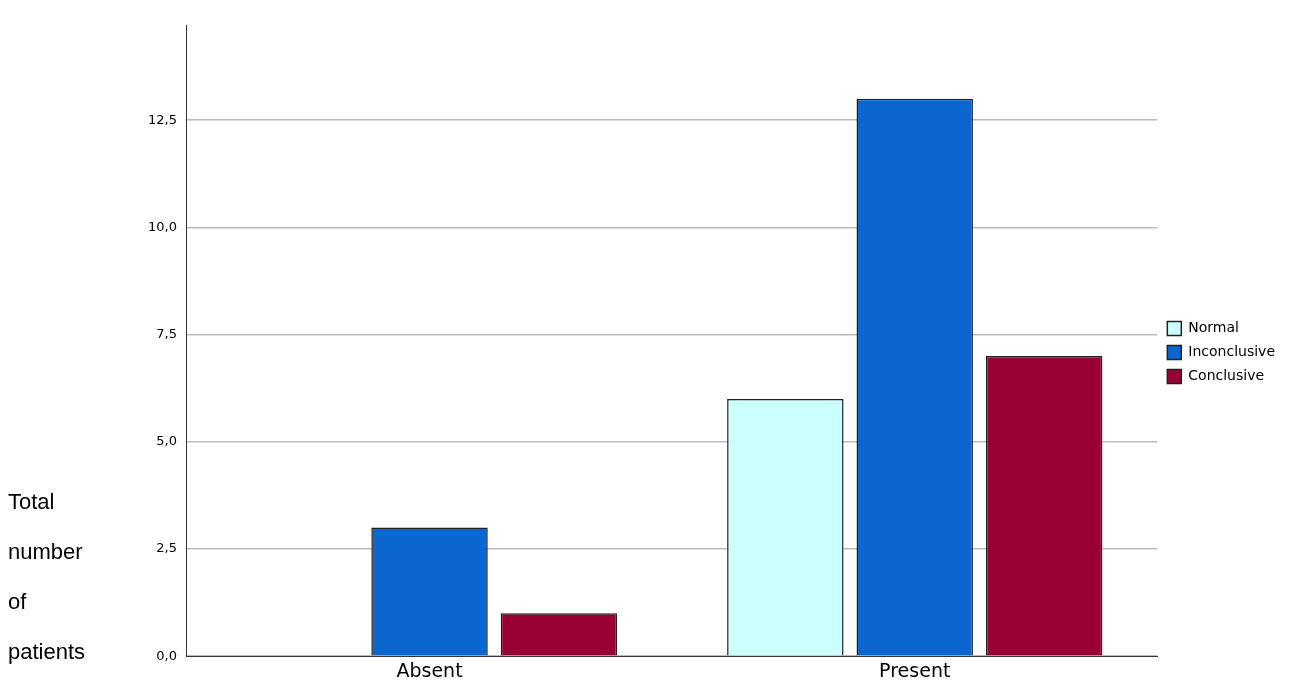  I want to click on legend-label: Conclusive, so click(1226, 375).